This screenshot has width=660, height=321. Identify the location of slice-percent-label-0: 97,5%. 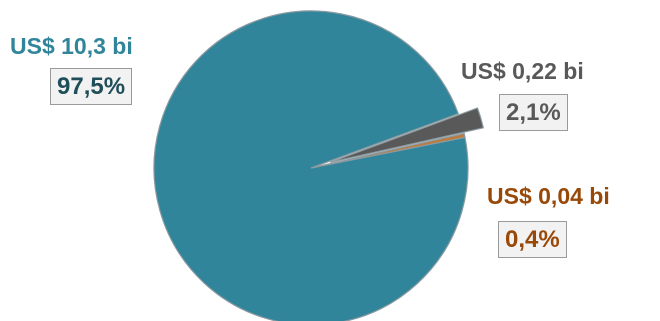
(91, 86).